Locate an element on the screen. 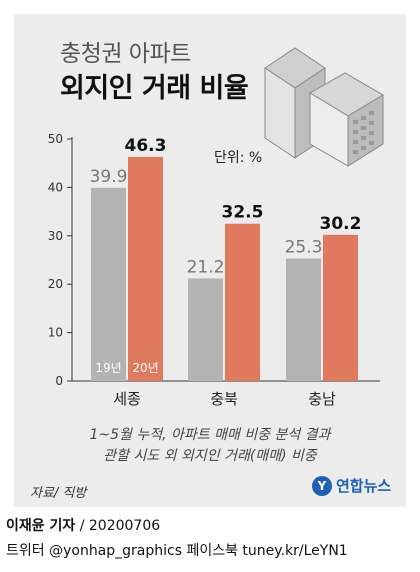 This screenshot has width=420, height=572. yonhap-logo-text: 연합뉴스 is located at coordinates (364, 486).